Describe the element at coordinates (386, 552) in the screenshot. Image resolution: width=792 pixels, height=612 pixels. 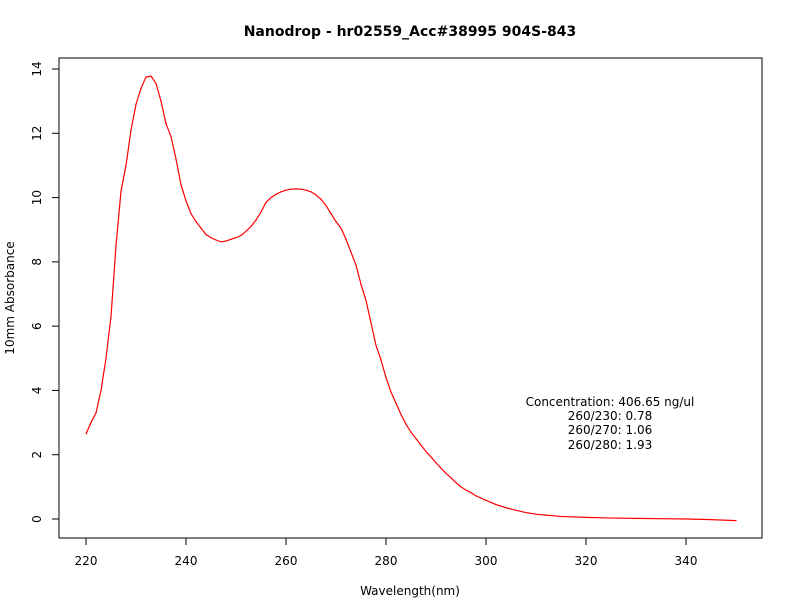
I see `x-axis: 220 240 260 280 300 320 340` at that location.